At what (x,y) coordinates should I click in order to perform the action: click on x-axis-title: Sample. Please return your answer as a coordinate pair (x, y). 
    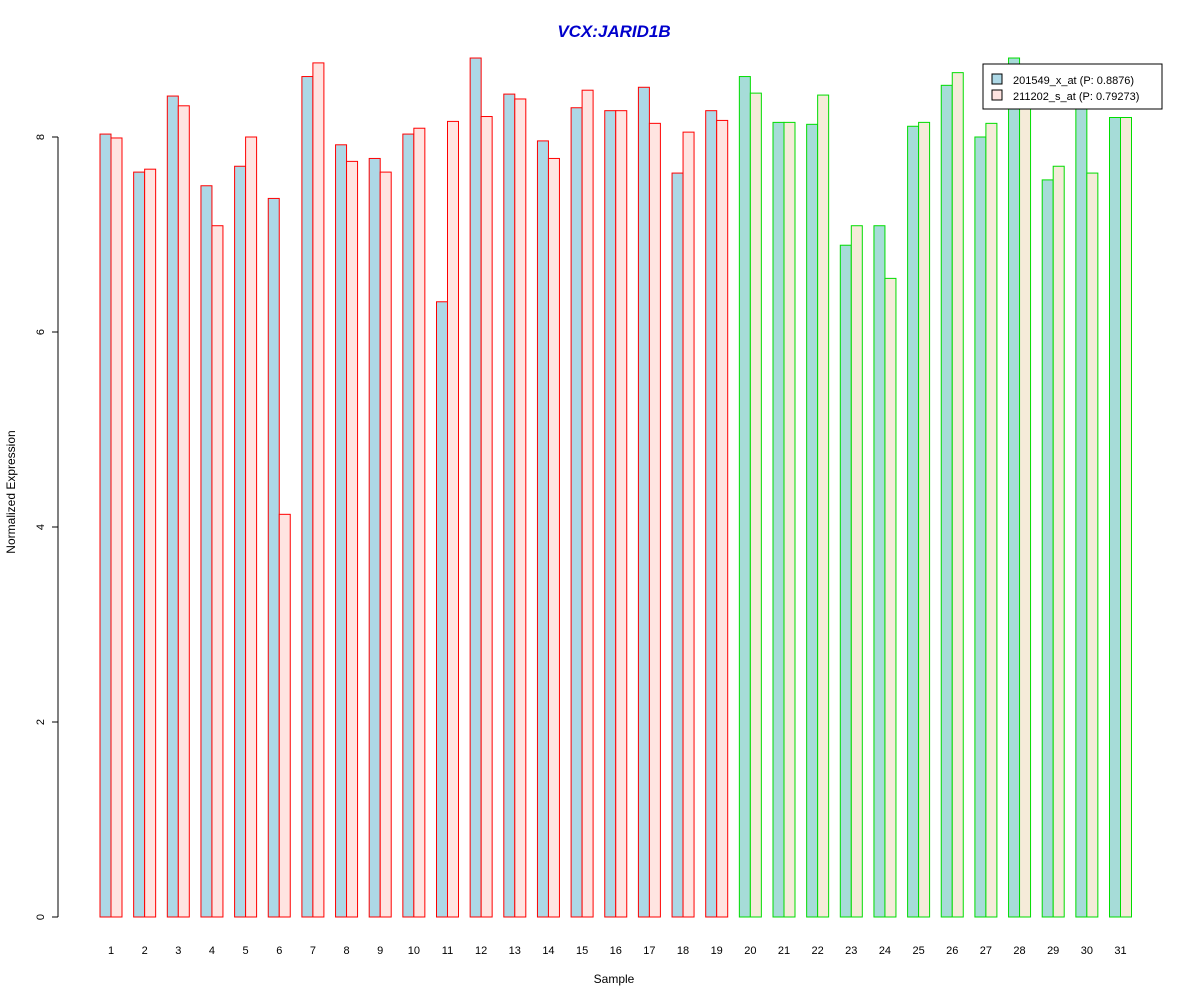
    Looking at the image, I should click on (614, 979).